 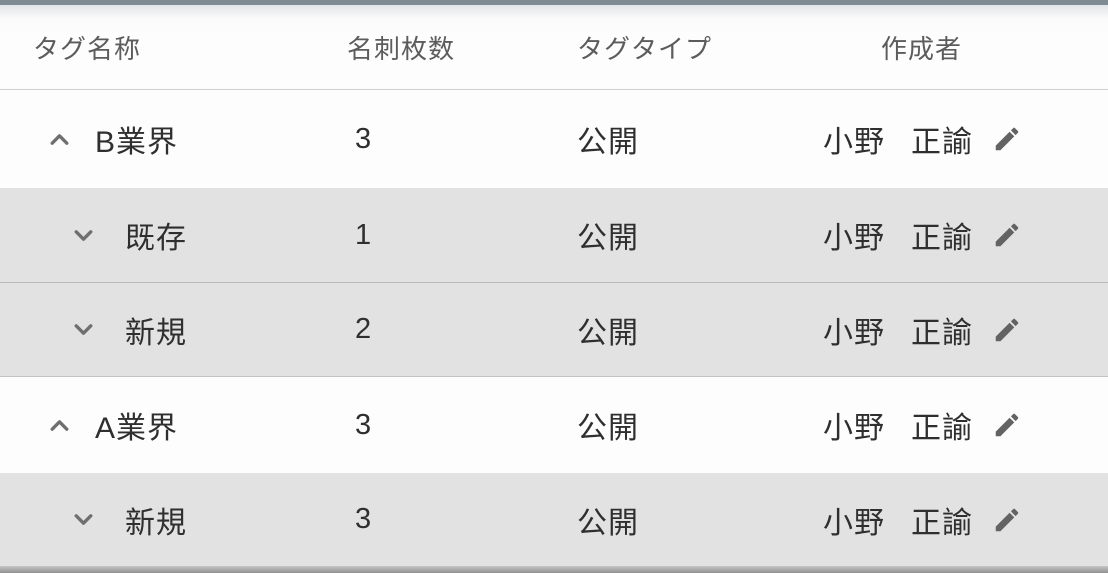 What do you see at coordinates (645, 48) in the screenshot?
I see `column-header-tag-type: タグタイプ` at bounding box center [645, 48].